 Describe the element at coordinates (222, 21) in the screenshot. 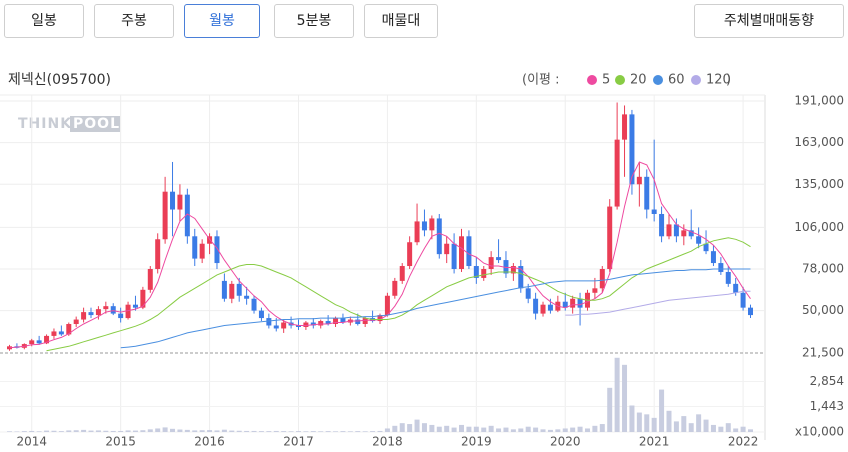

I see `button: 월봉` at that location.